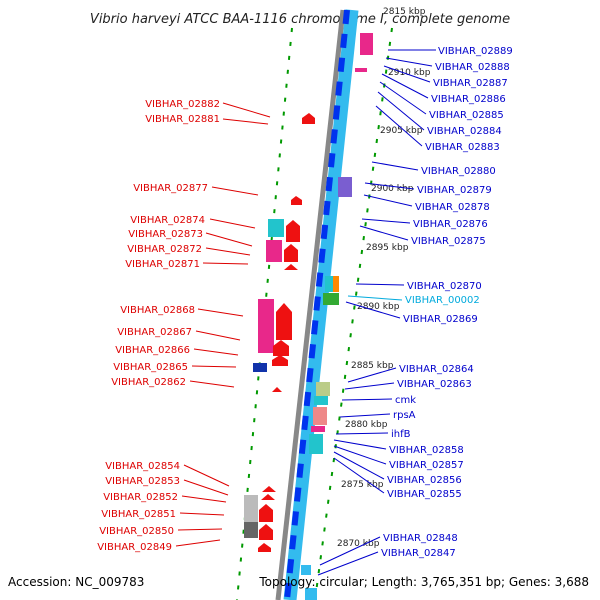 This screenshot has height=600, width=600. I want to click on gene-label: VIBHAR_02867, so click(154, 332).